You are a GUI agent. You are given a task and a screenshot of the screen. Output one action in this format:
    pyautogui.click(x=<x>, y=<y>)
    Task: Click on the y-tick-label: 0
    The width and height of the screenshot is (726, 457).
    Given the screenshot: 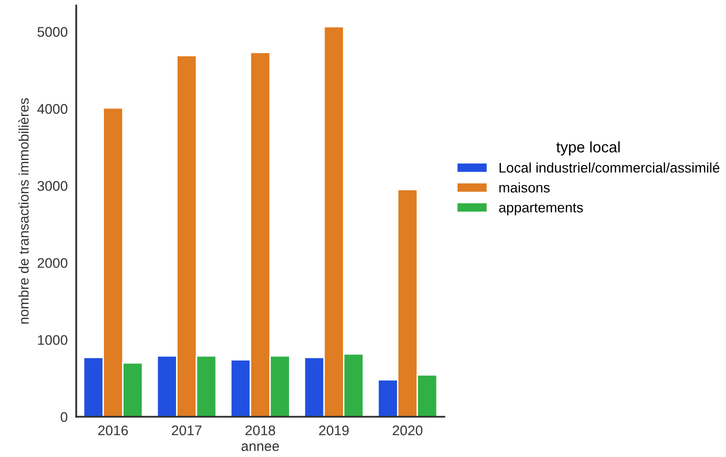 What is the action you would take?
    pyautogui.click(x=64, y=417)
    